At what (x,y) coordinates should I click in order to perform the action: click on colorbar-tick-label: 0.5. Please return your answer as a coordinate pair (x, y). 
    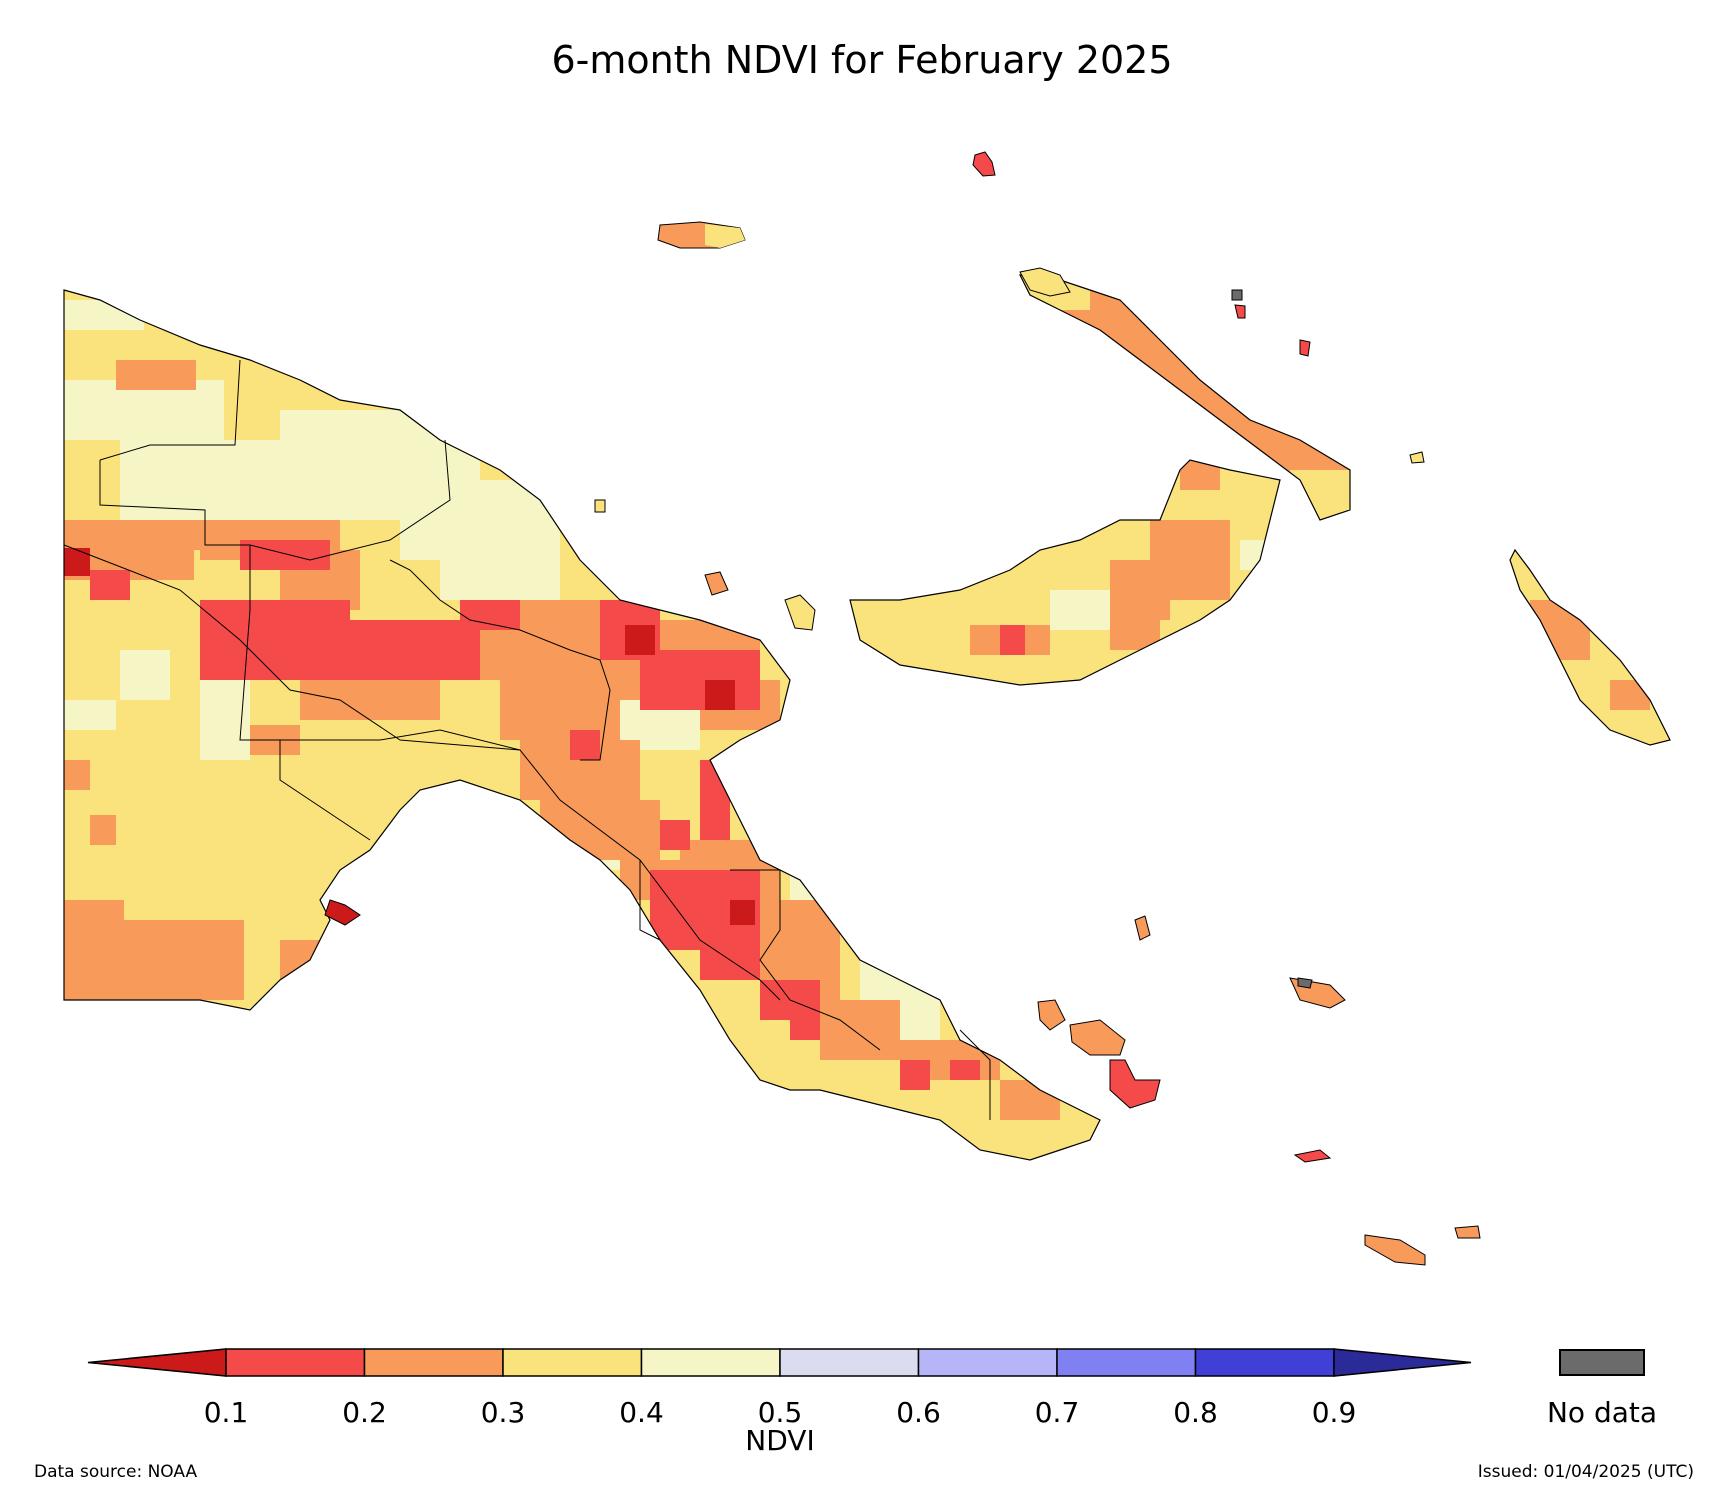
    Looking at the image, I should click on (780, 1412).